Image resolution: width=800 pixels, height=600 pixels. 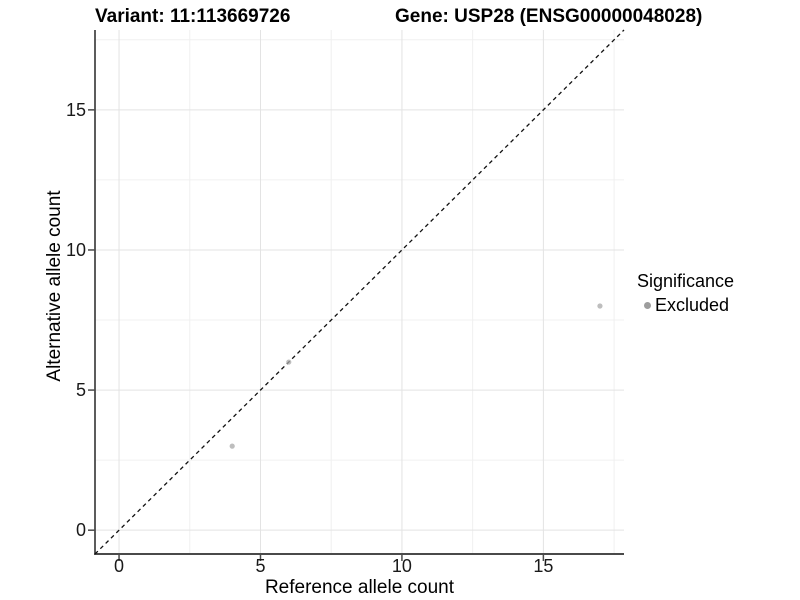 What do you see at coordinates (260, 566) in the screenshot?
I see `x-tick-label: 5` at bounding box center [260, 566].